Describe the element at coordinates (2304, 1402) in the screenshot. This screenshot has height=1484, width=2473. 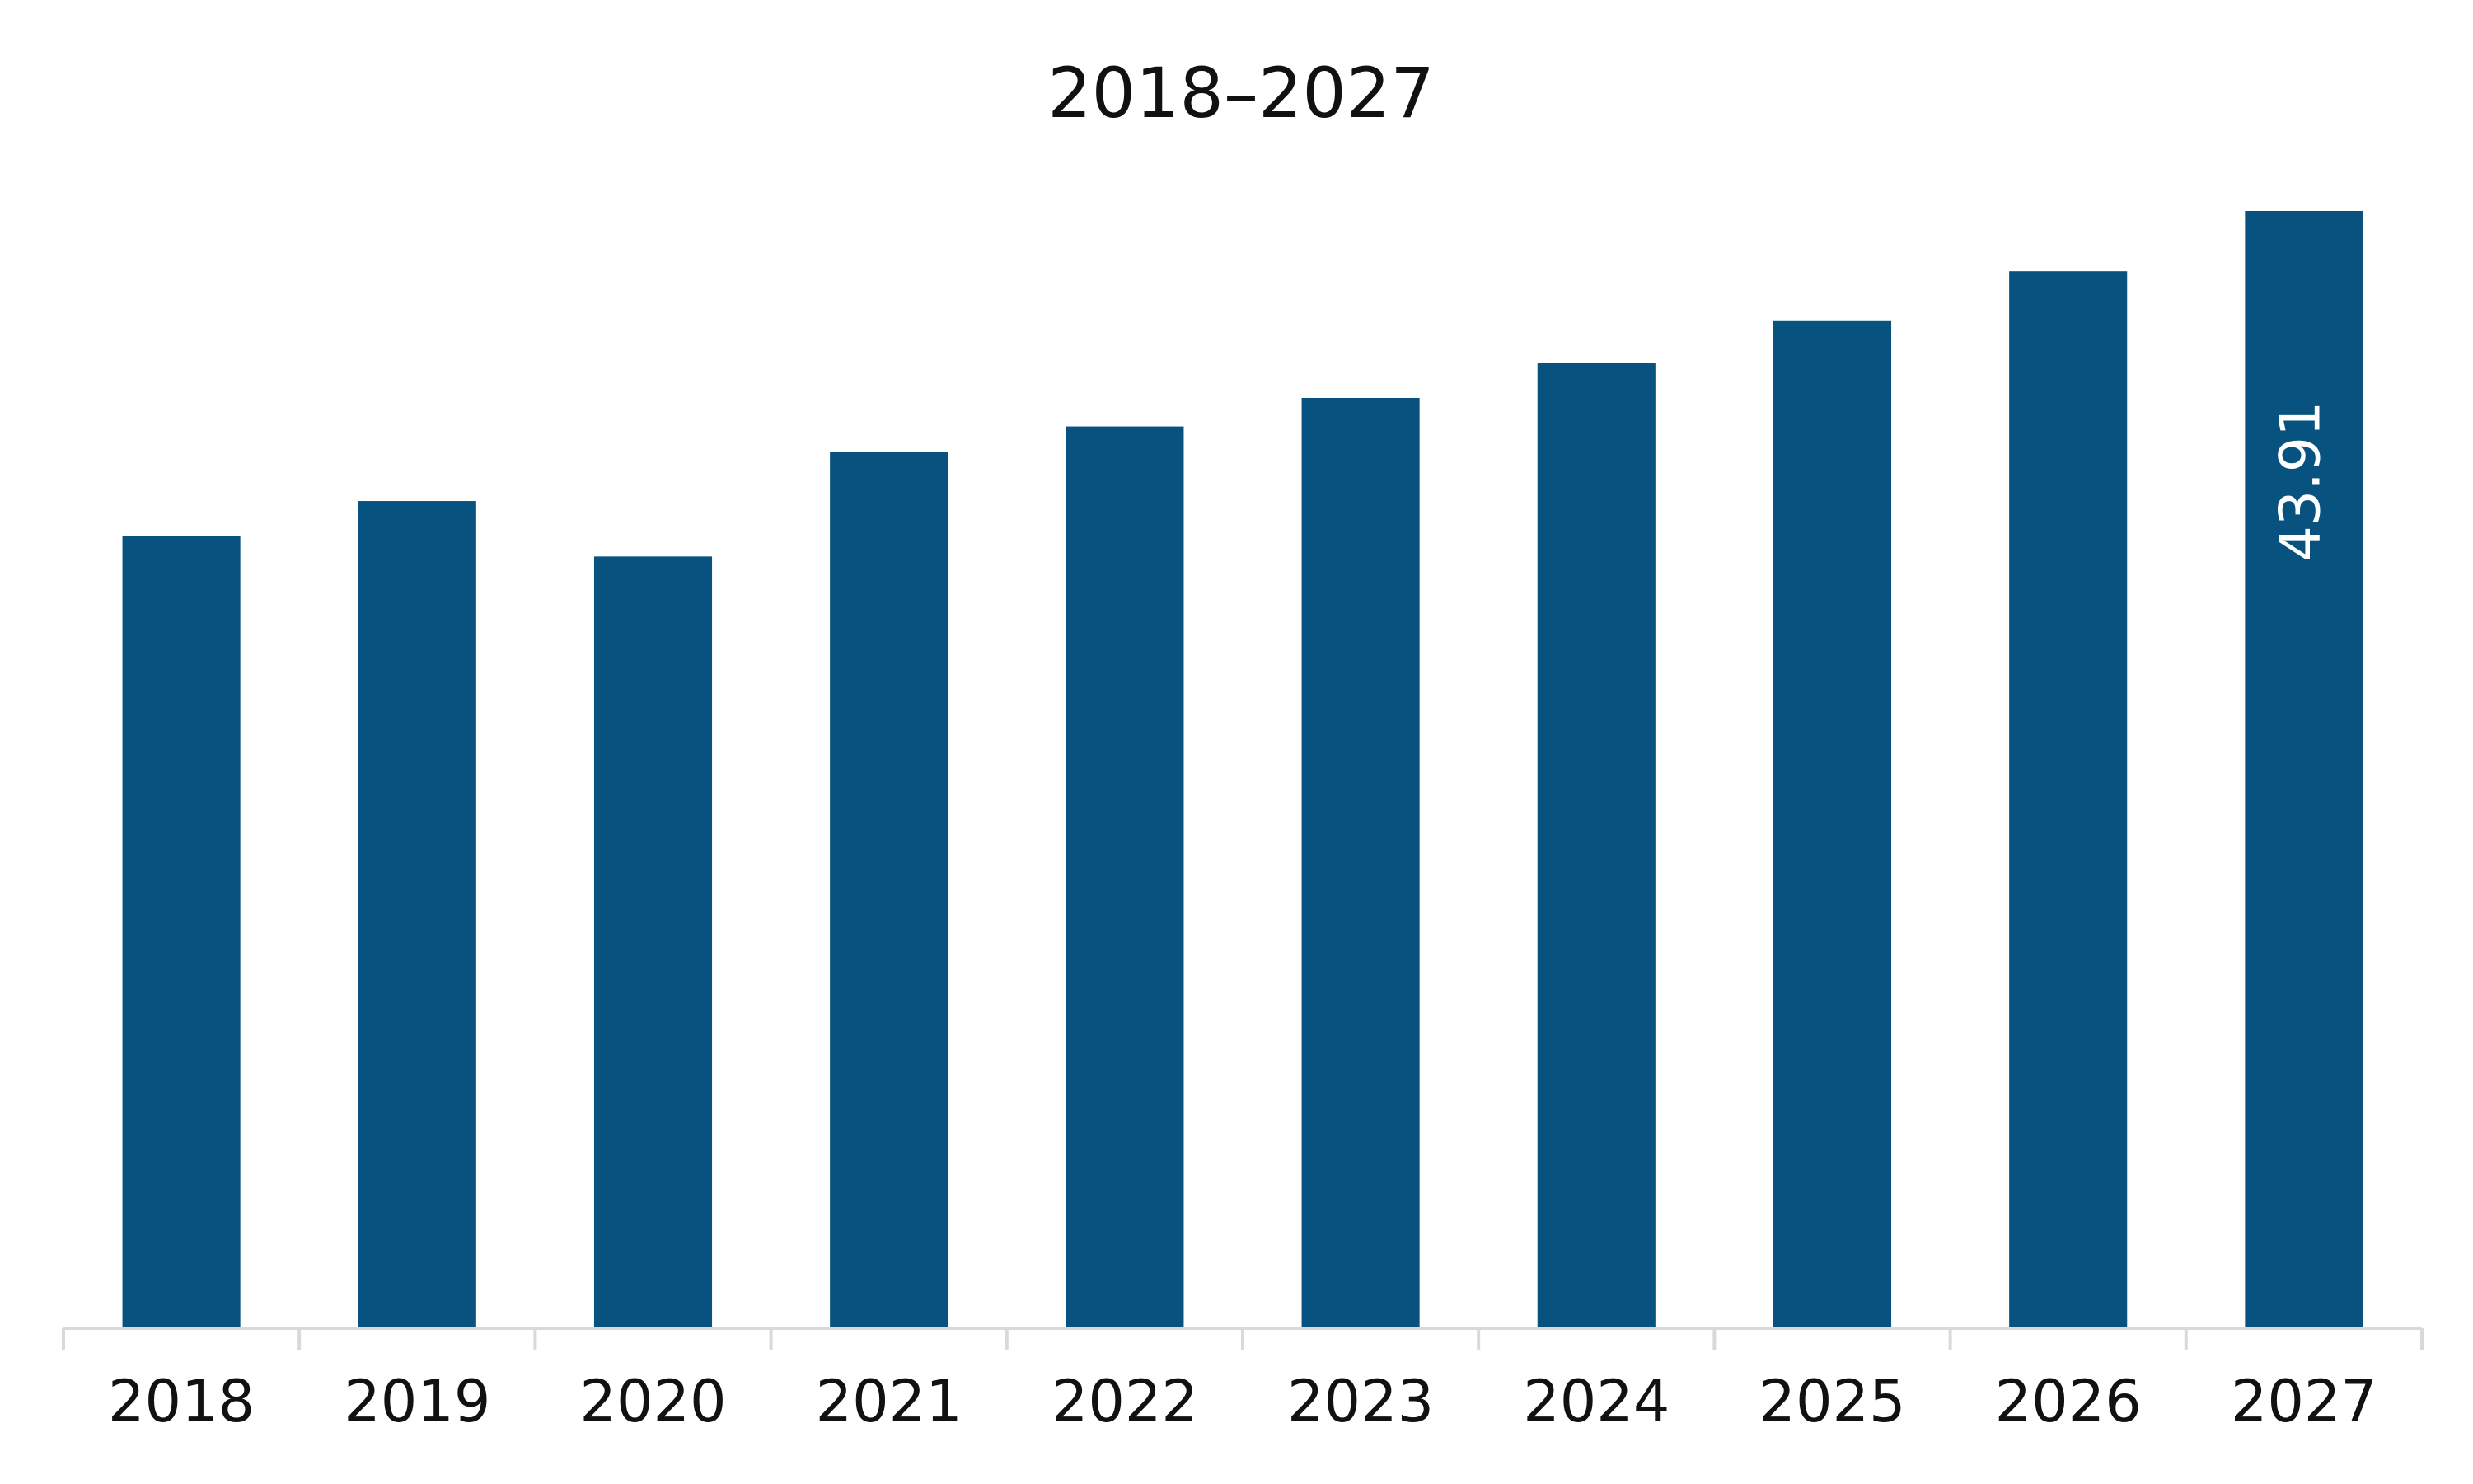
I see `x-tick-label: 2027` at that location.